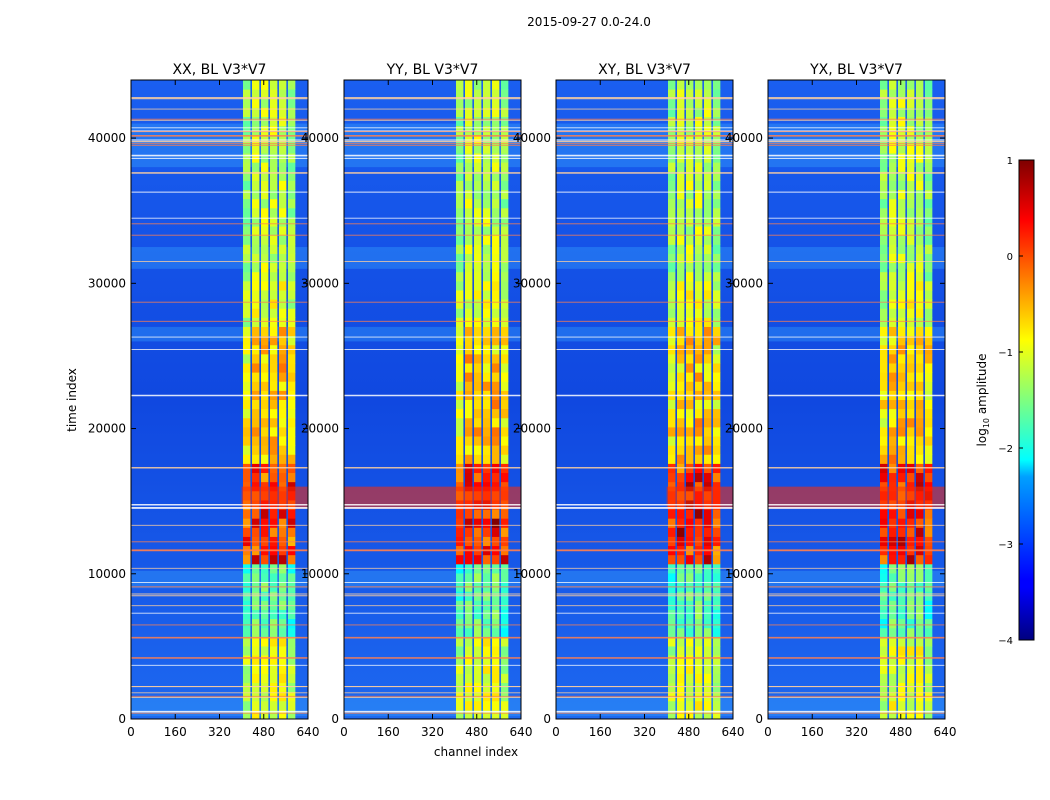  I want to click on colorbar-tick-label: −3, so click(1005, 545).